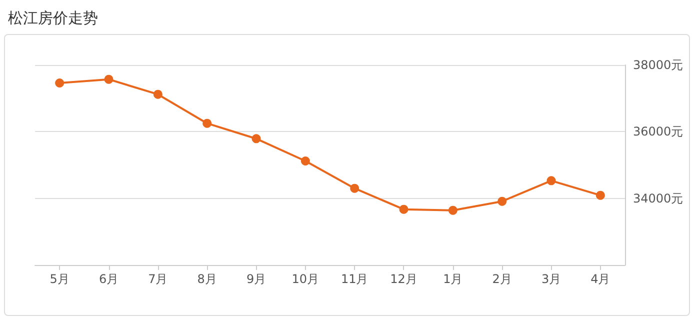 This screenshot has height=329, width=692. Describe the element at coordinates (256, 279) in the screenshot. I see `x-tick-label: 9月` at that location.